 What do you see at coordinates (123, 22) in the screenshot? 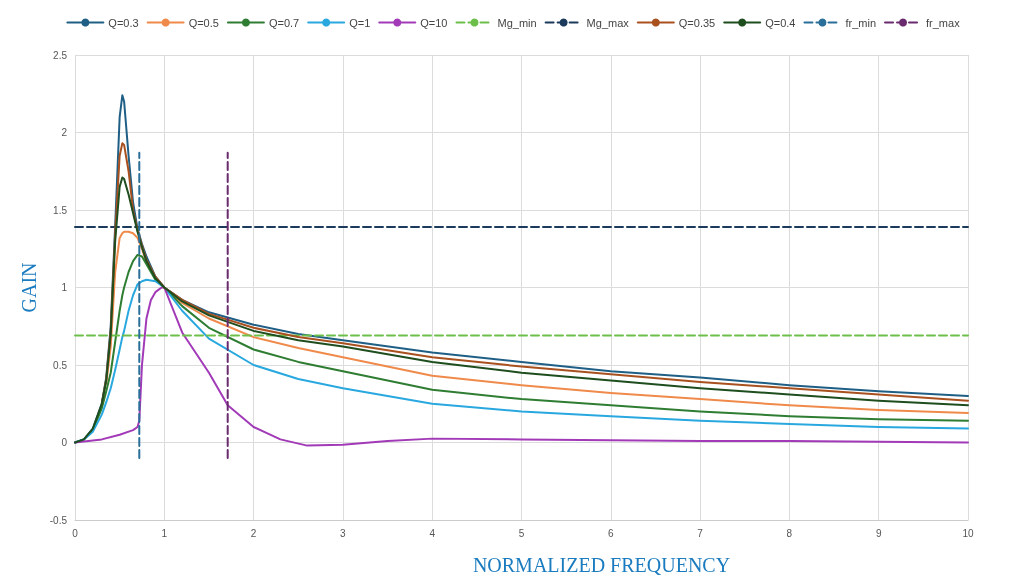
I see `legend-label: Q=0.3` at bounding box center [123, 22].